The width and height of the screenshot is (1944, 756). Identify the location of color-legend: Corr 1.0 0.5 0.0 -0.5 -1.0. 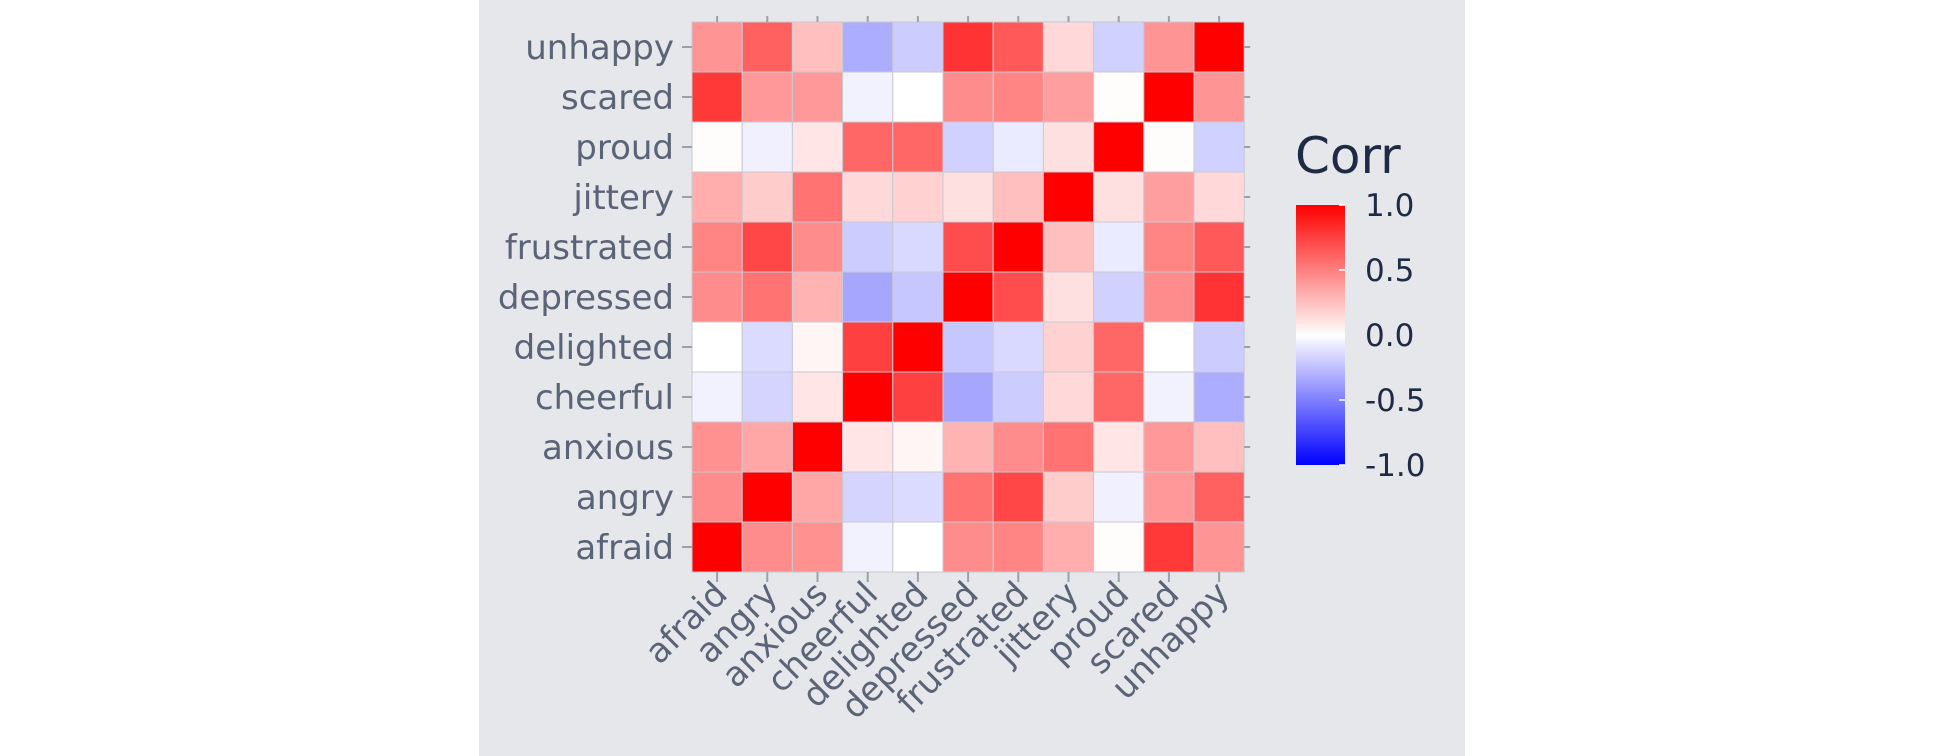
(1360, 305).